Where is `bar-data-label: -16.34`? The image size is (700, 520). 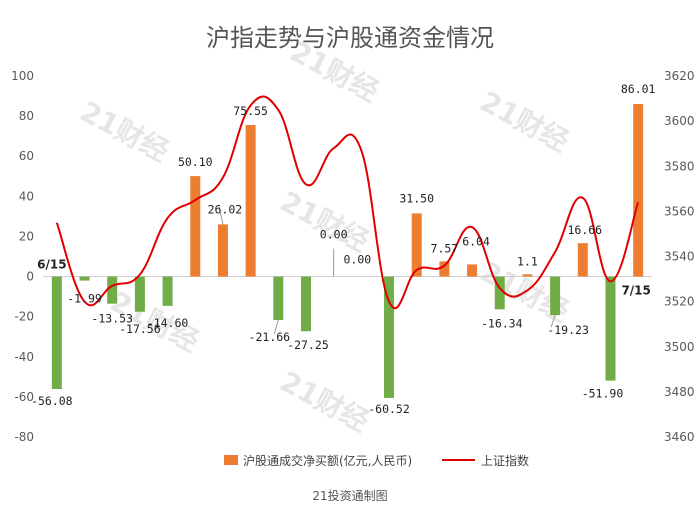
bar-data-label: -16.34 is located at coordinates (502, 323).